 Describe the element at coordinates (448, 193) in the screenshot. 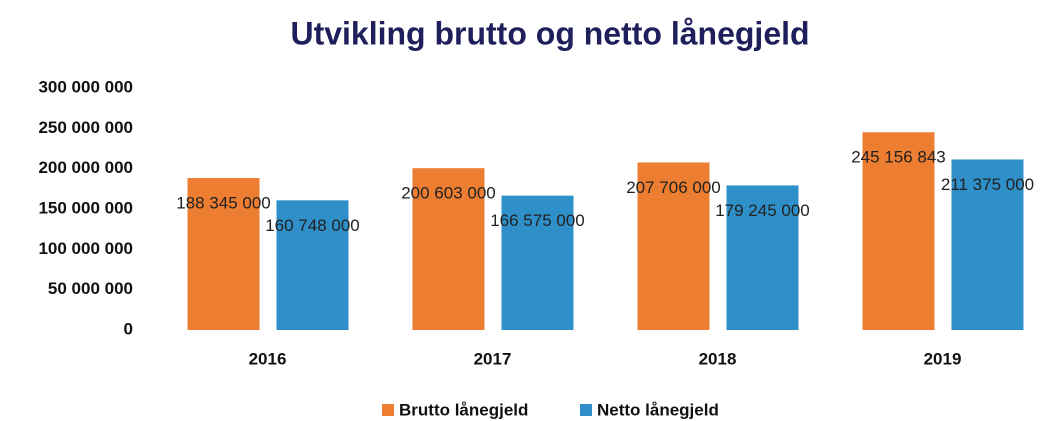

I see `data-label: 200 603 000` at that location.